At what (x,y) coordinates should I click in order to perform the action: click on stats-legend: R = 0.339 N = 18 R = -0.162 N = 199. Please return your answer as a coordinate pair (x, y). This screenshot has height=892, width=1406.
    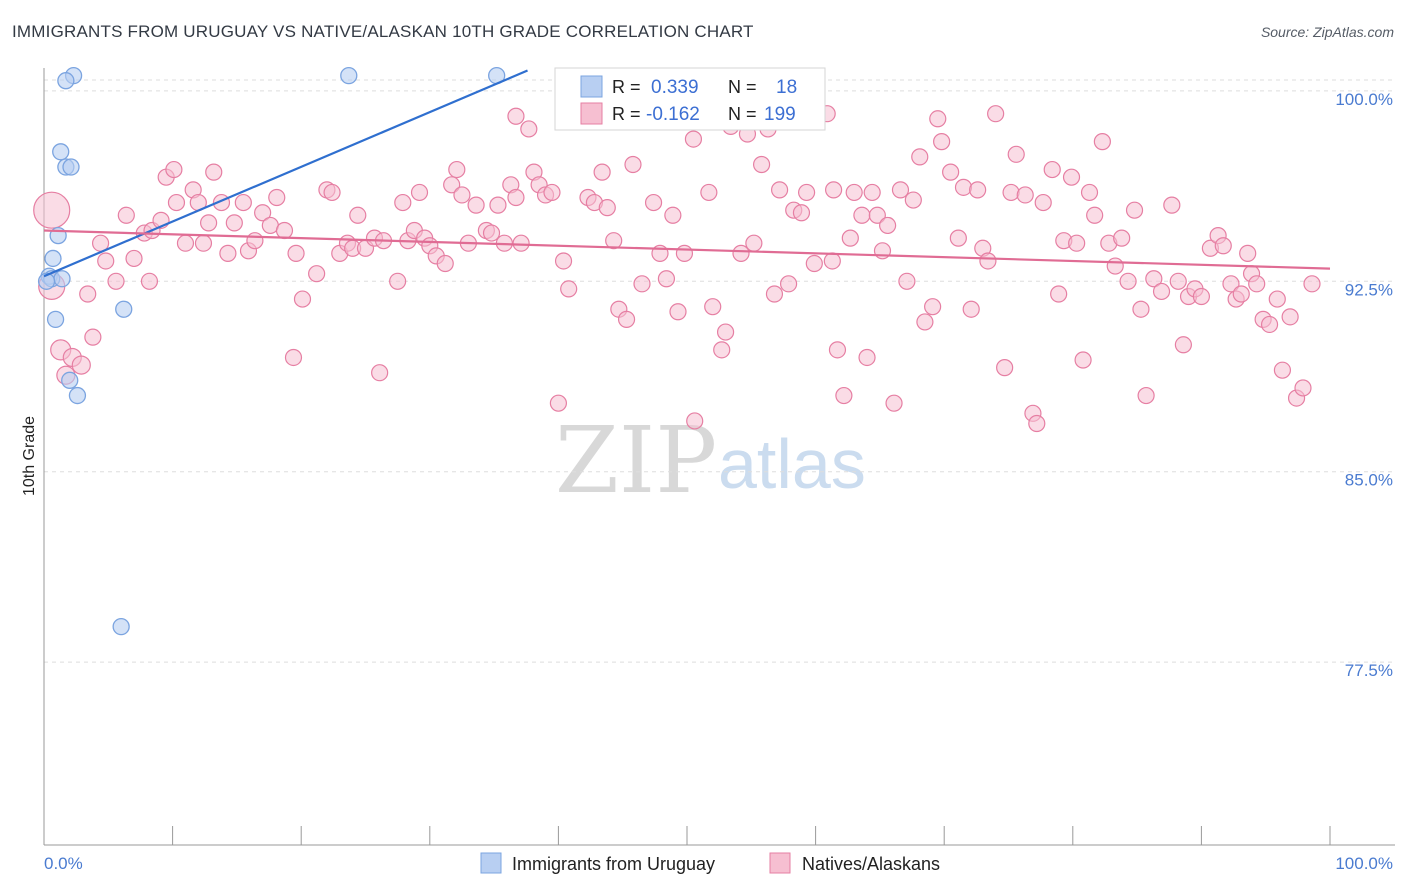
    Looking at the image, I should click on (690, 99).